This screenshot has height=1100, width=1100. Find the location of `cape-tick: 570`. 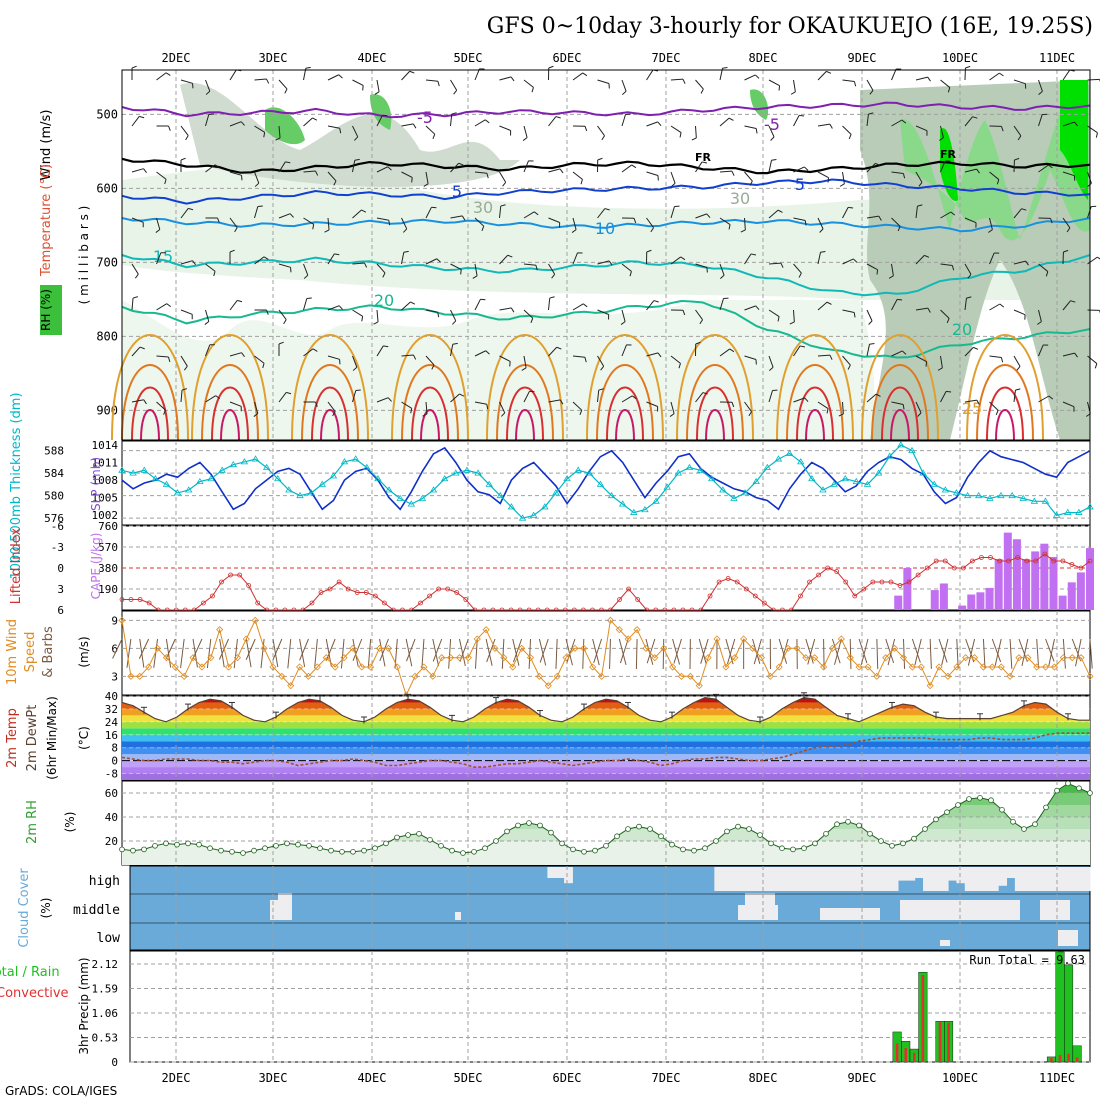

cape-tick: 570 is located at coordinates (108, 547).